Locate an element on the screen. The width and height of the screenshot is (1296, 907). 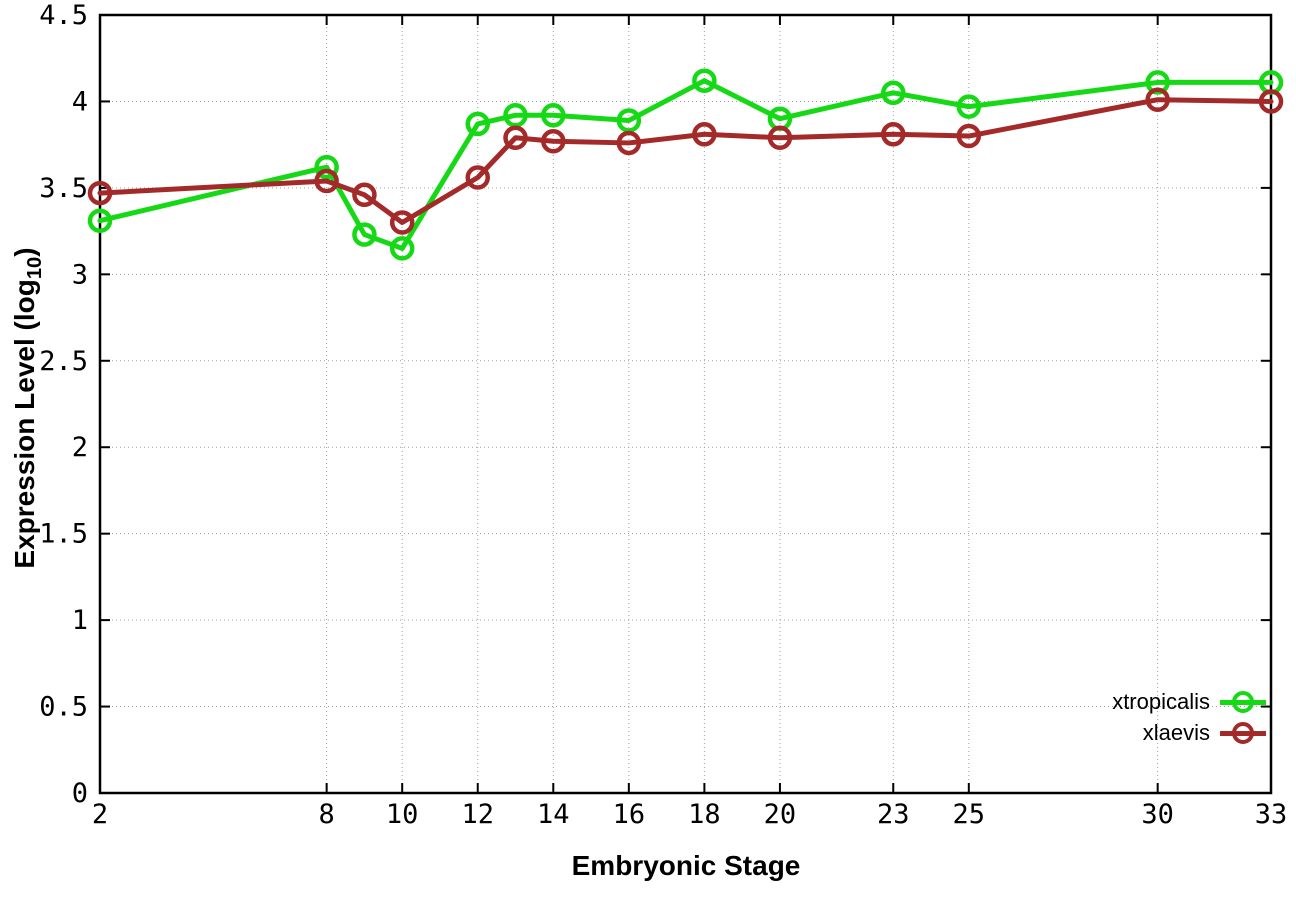
x-tick-label: 18 is located at coordinates (704, 814).